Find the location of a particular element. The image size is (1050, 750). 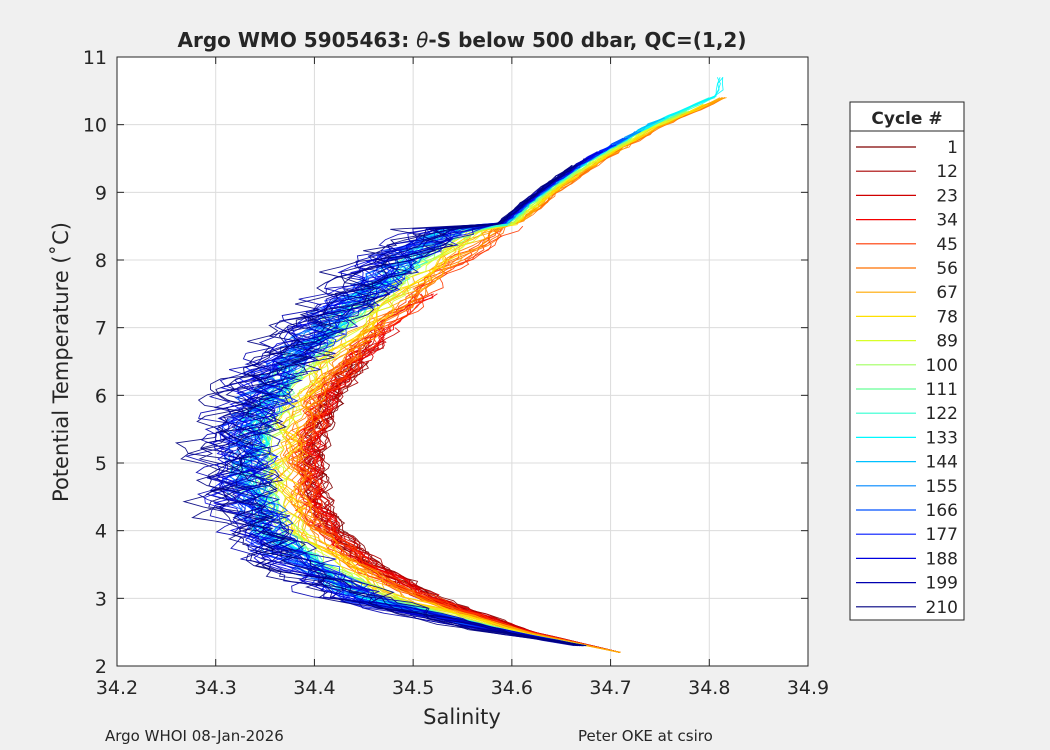

x-axis-label: Salinity is located at coordinates (462, 717).